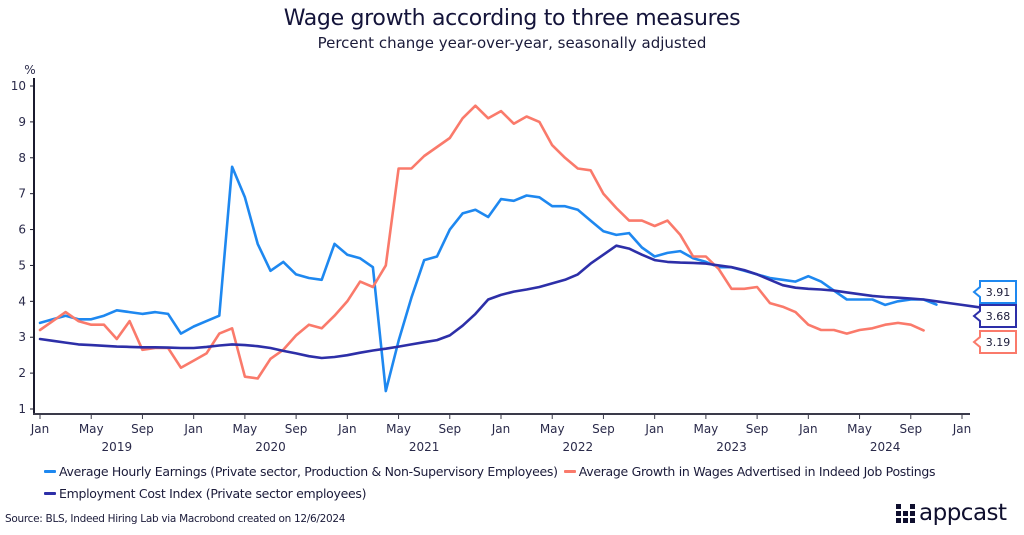  I want to click on end-label-eci: 3.68, so click(998, 316).